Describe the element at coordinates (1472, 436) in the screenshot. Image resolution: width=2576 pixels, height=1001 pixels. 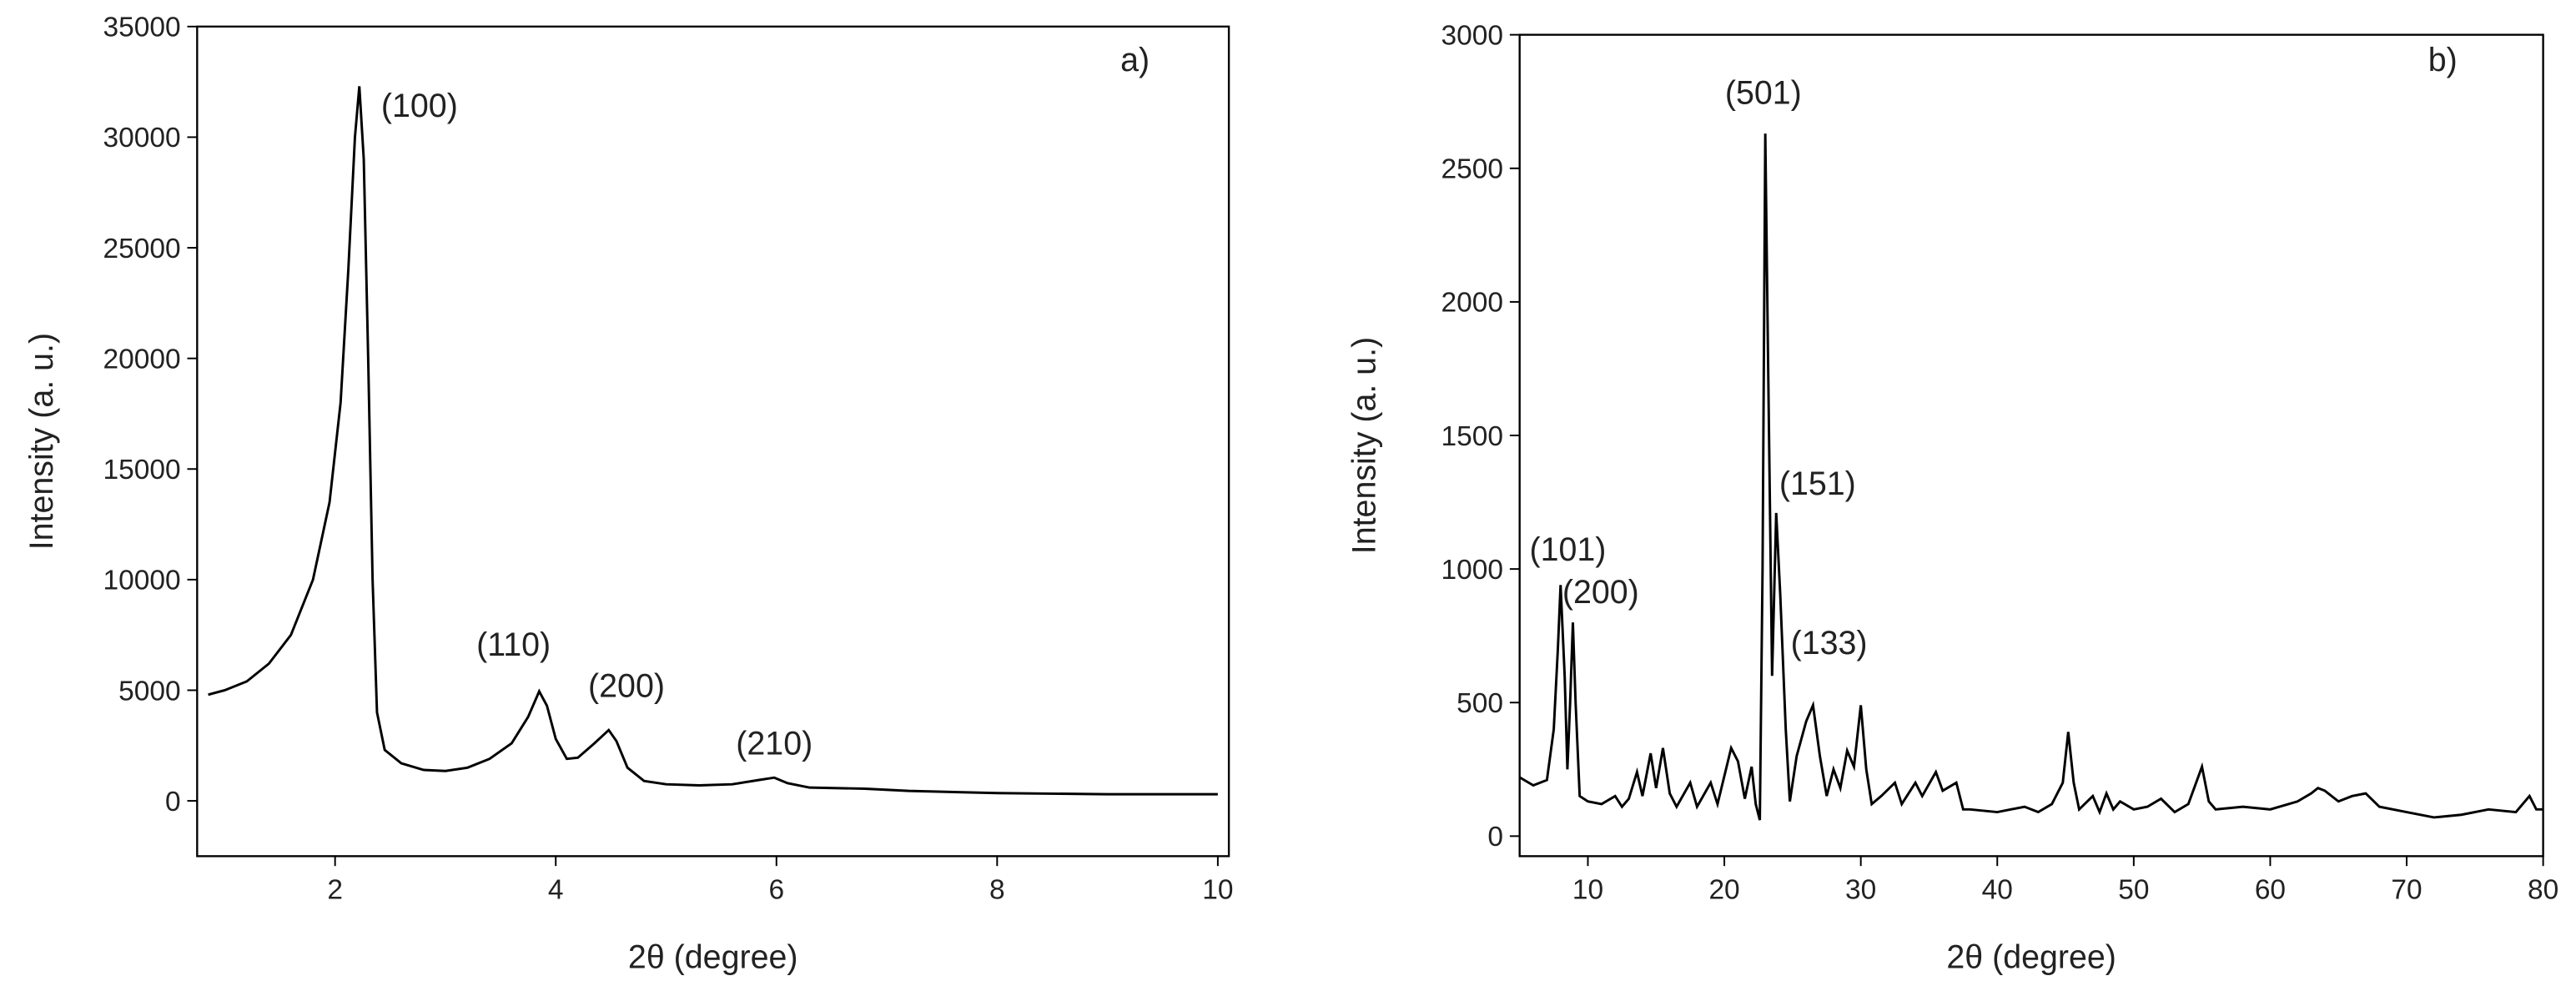
I see `y-tick-label: 1500` at that location.